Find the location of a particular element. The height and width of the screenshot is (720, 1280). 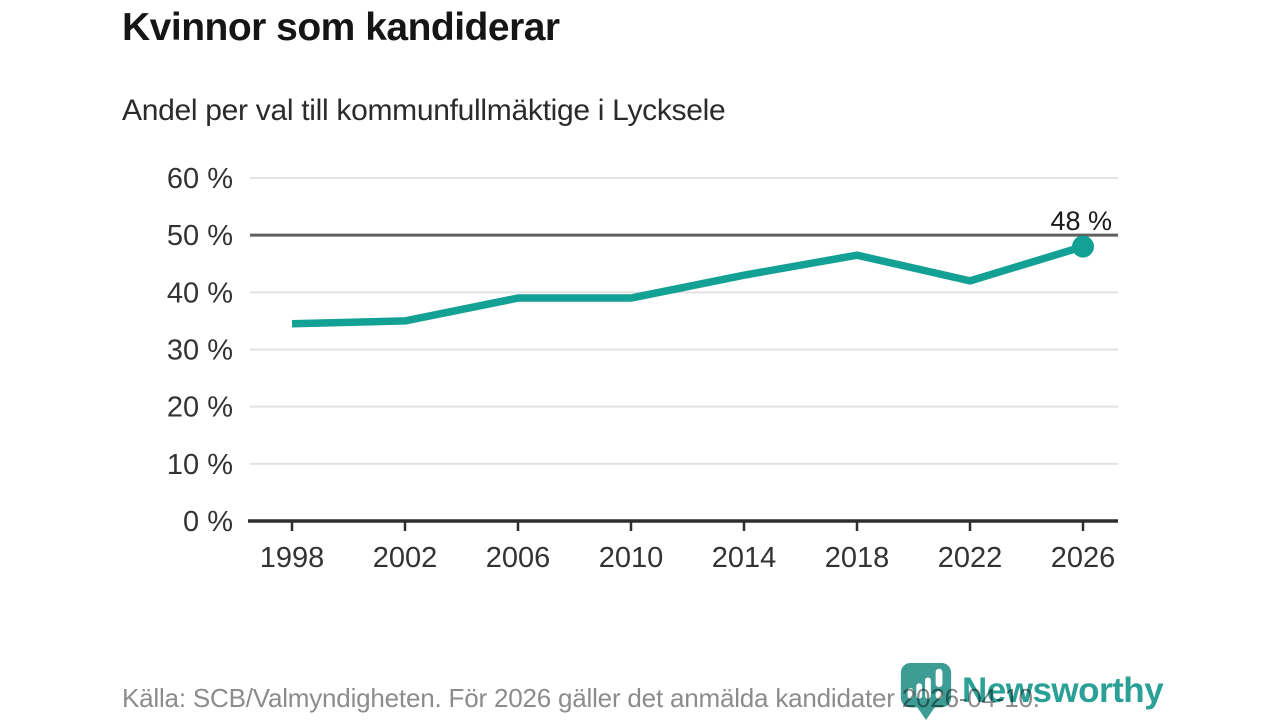

newsworthy-logo-icon is located at coordinates (926, 691).